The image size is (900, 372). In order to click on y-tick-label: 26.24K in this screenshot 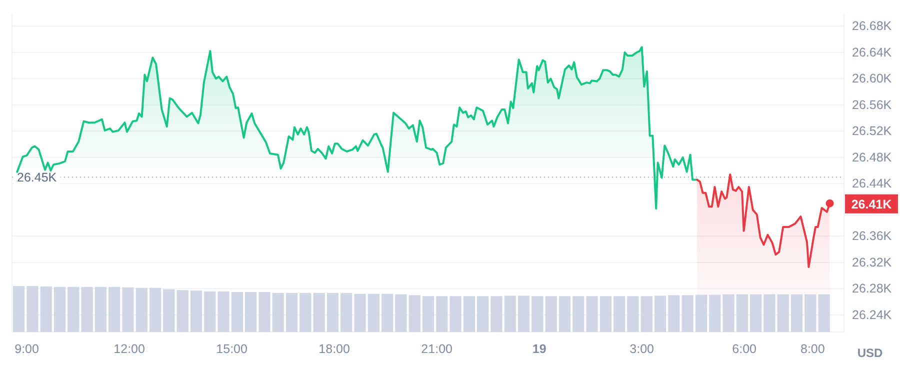, I will do `click(872, 315)`.